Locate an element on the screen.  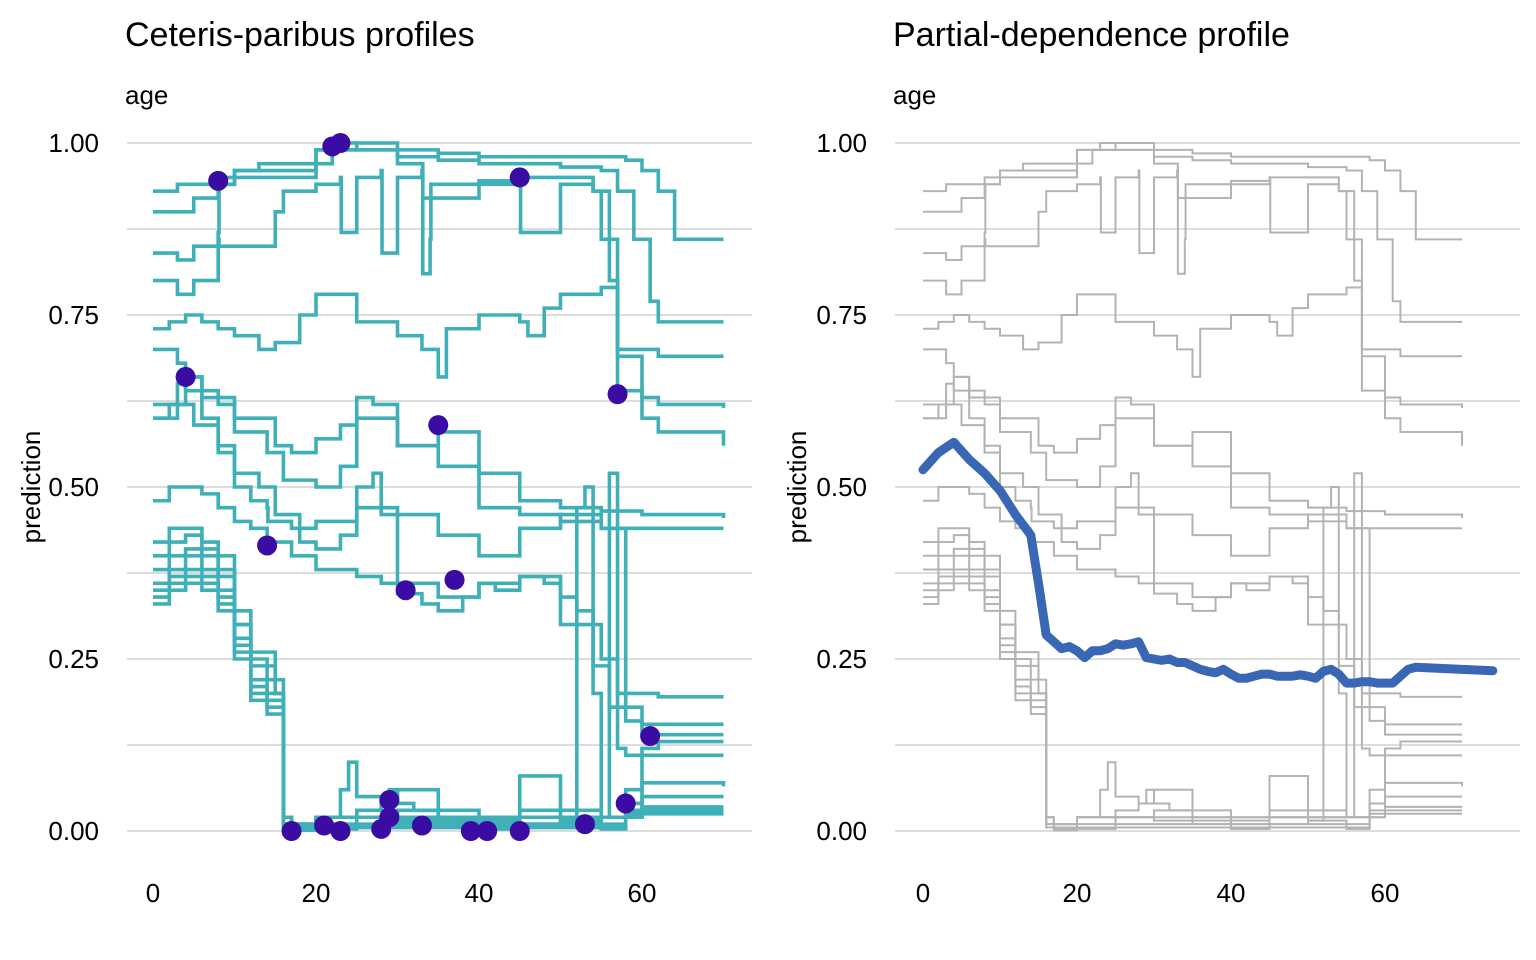
panel-title: Ceteris-paribus profiles is located at coordinates (300, 35).